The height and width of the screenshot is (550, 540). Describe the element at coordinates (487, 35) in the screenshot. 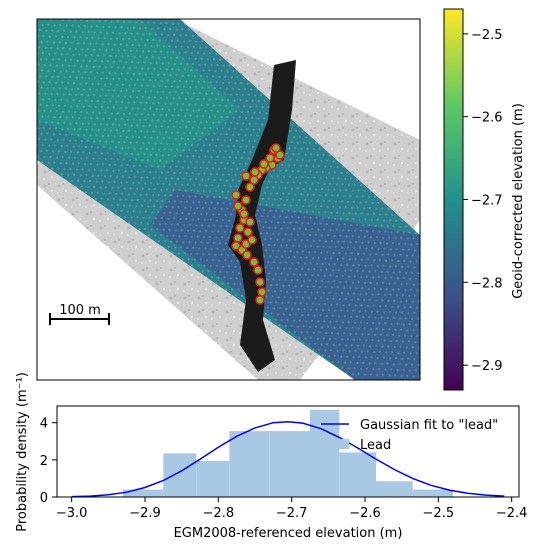

I see `colorbar-tick-label: −2.5` at that location.